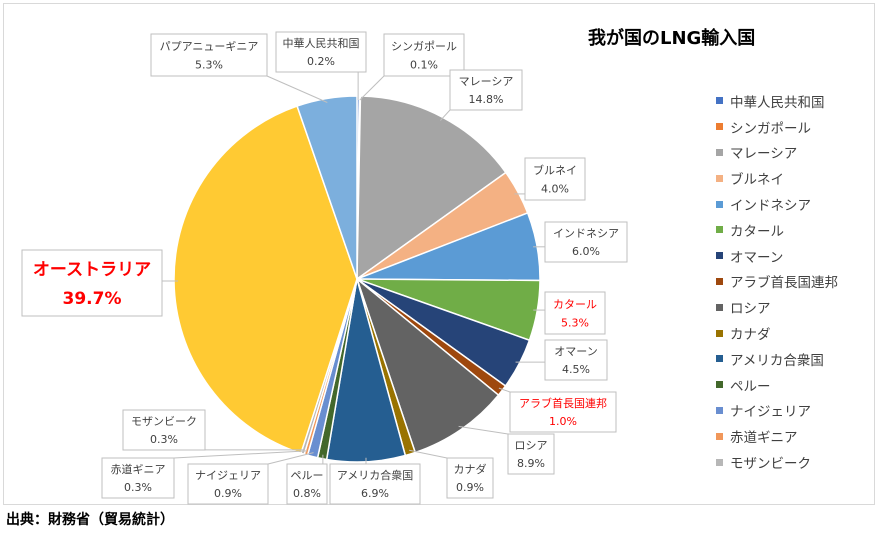 This screenshot has width=880, height=534. I want to click on legend-item: カタール, so click(777, 230).